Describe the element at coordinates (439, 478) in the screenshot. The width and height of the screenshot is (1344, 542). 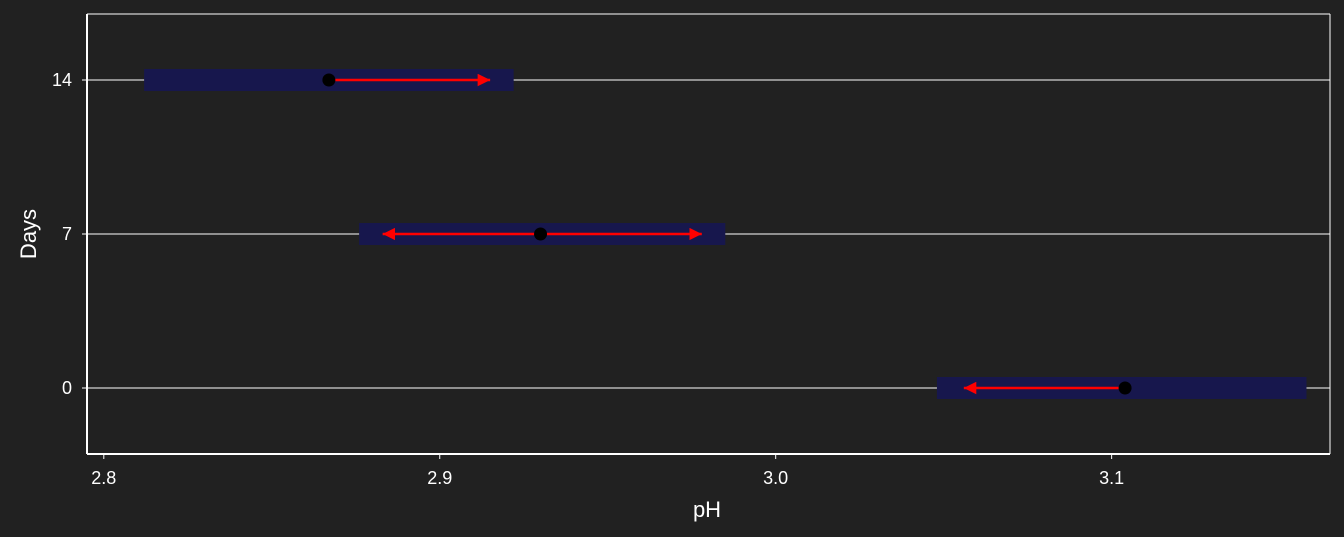
I see `x-tick-label-2.9: 2.9` at that location.